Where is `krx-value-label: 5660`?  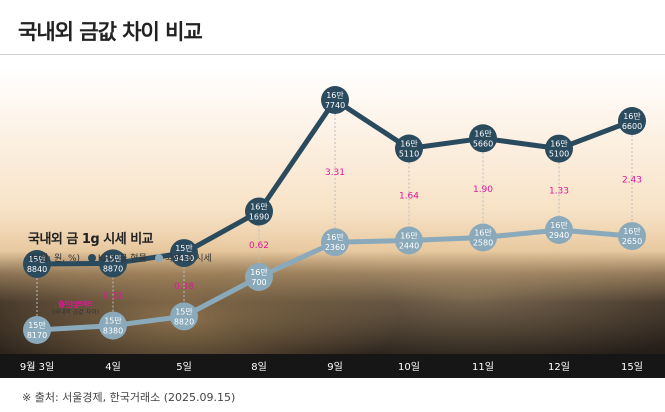
krx-value-label: 5660 is located at coordinates (483, 143).